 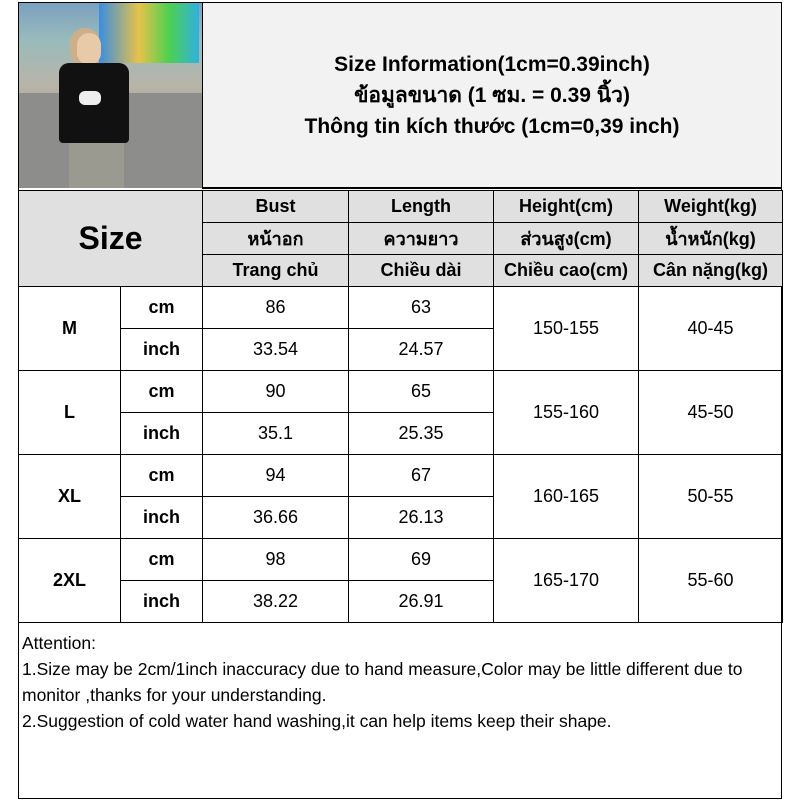 I want to click on size-label: 2XL, so click(x=69, y=580).